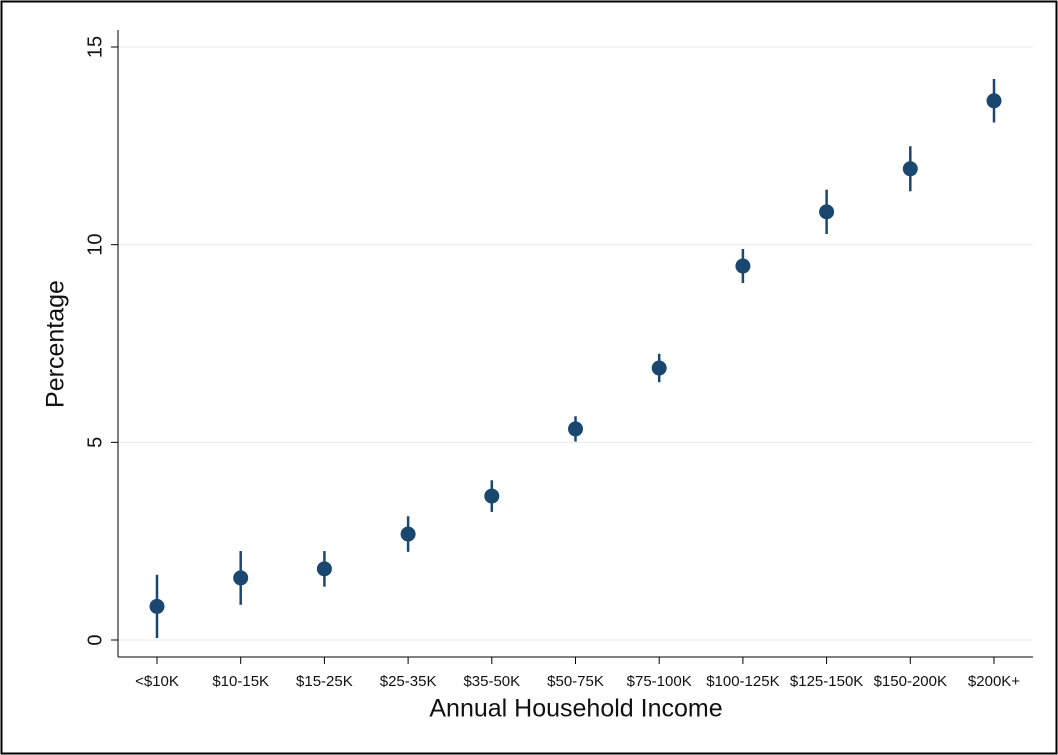  I want to click on x-tick-label: <$10K, so click(157, 681).